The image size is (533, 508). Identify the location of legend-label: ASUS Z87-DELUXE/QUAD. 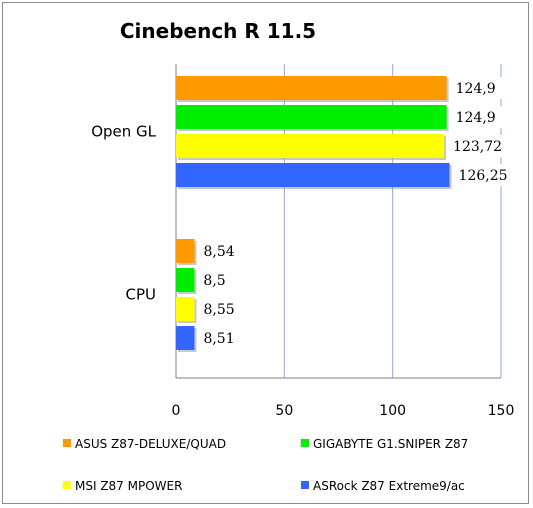
(150, 444).